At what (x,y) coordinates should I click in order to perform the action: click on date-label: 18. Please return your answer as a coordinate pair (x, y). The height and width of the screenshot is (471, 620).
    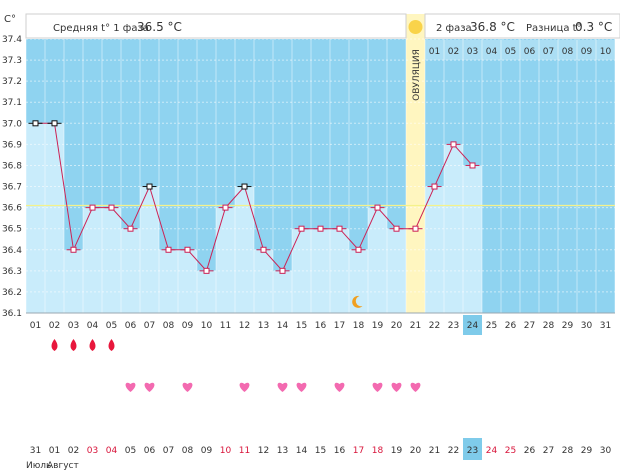
    Looking at the image, I should click on (378, 451).